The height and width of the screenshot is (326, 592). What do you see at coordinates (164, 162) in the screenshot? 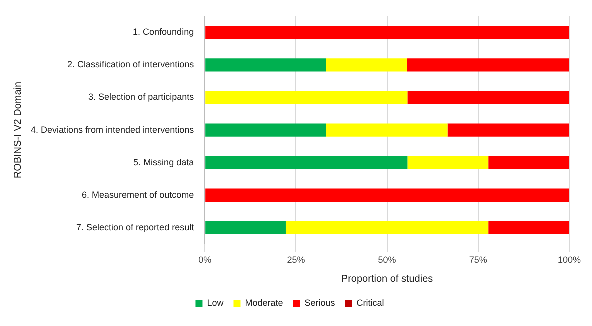
I see `y-tick-label: 5. Missing data` at bounding box center [164, 162].